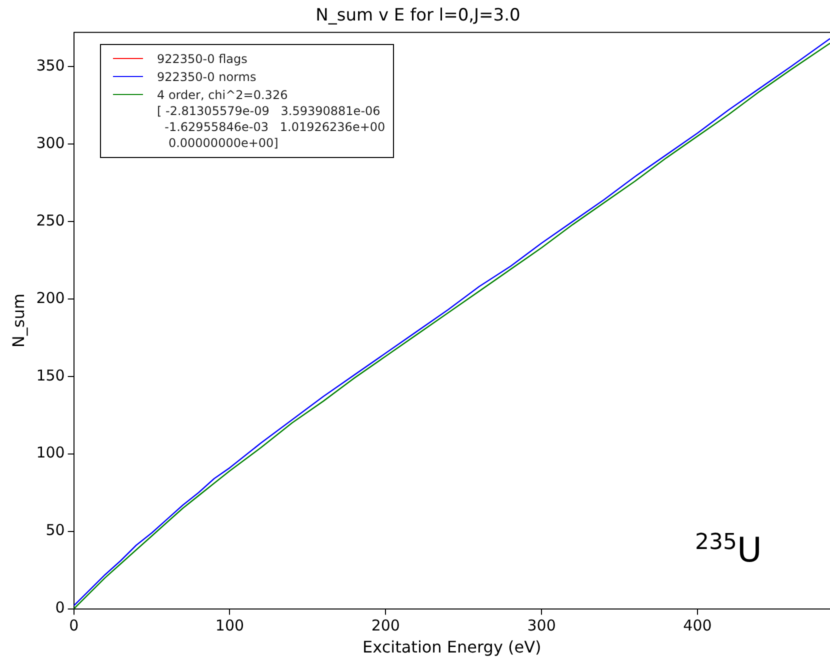 The image size is (830, 664). Describe the element at coordinates (55, 530) in the screenshot. I see `y-tick-label: 50` at that location.